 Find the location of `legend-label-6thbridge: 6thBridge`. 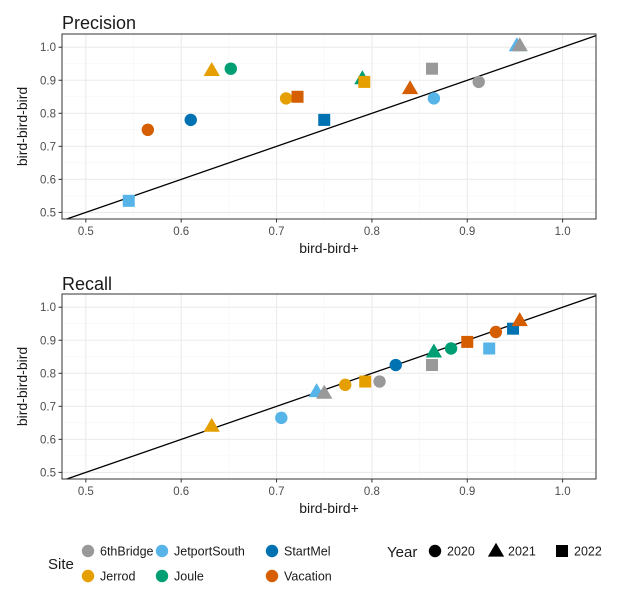

legend-label-6thbridge: 6thBridge is located at coordinates (127, 552).